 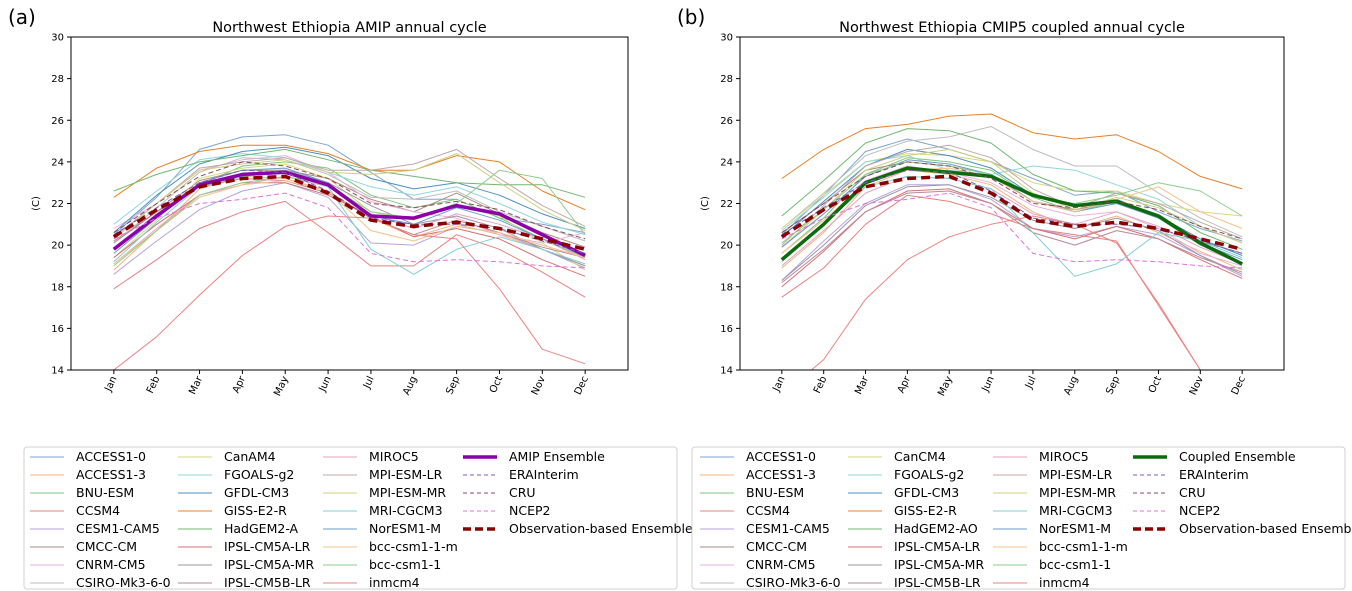 I want to click on legend-label: GISS-E2-R, so click(x=925, y=510).